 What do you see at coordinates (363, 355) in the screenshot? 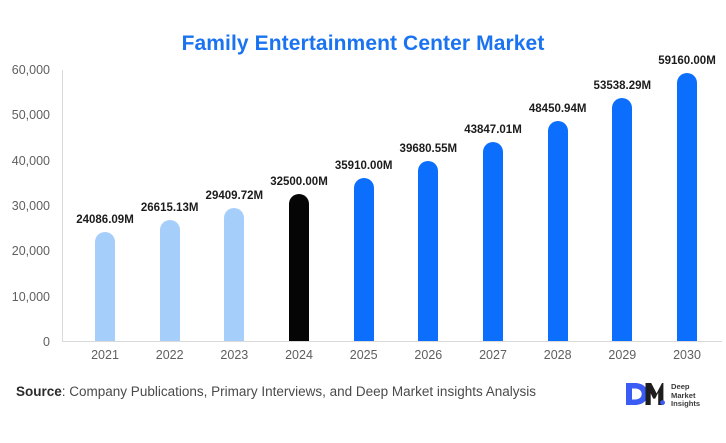
I see `x-axis-tick-label: 2025` at bounding box center [363, 355].